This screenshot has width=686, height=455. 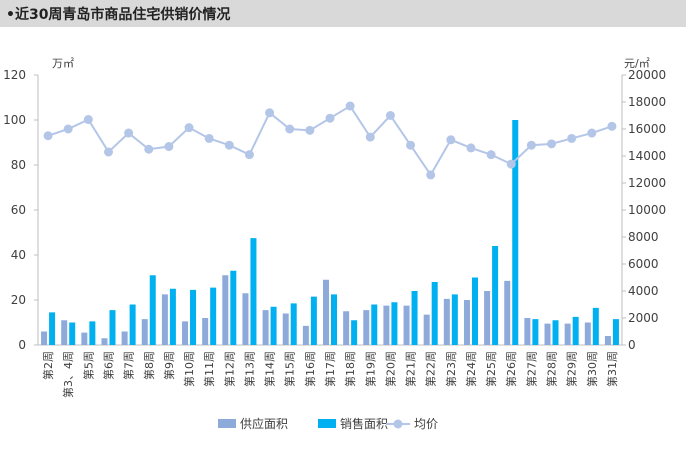 I want to click on right-tick-label: 14000, so click(x=647, y=156).